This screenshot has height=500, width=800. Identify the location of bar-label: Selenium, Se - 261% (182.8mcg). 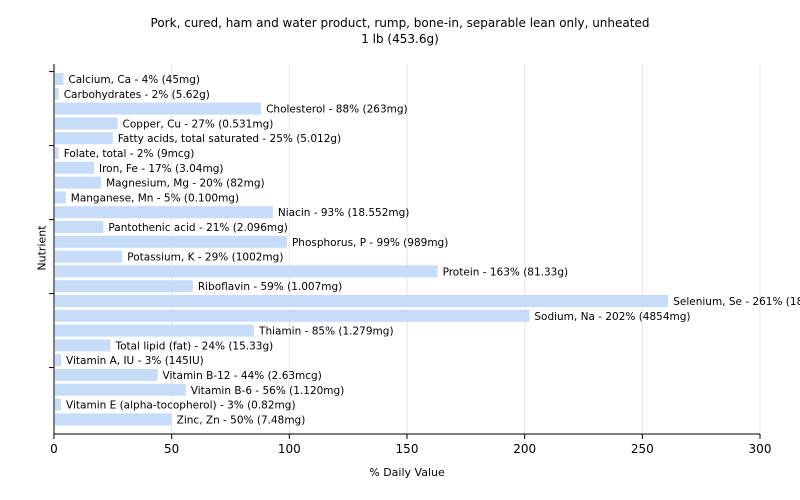
(736, 302).